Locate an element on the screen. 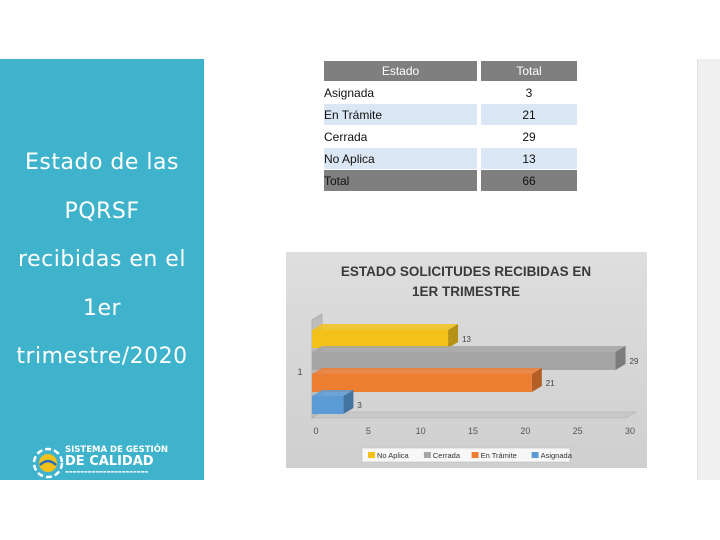  cell-total: 21 is located at coordinates (529, 114).